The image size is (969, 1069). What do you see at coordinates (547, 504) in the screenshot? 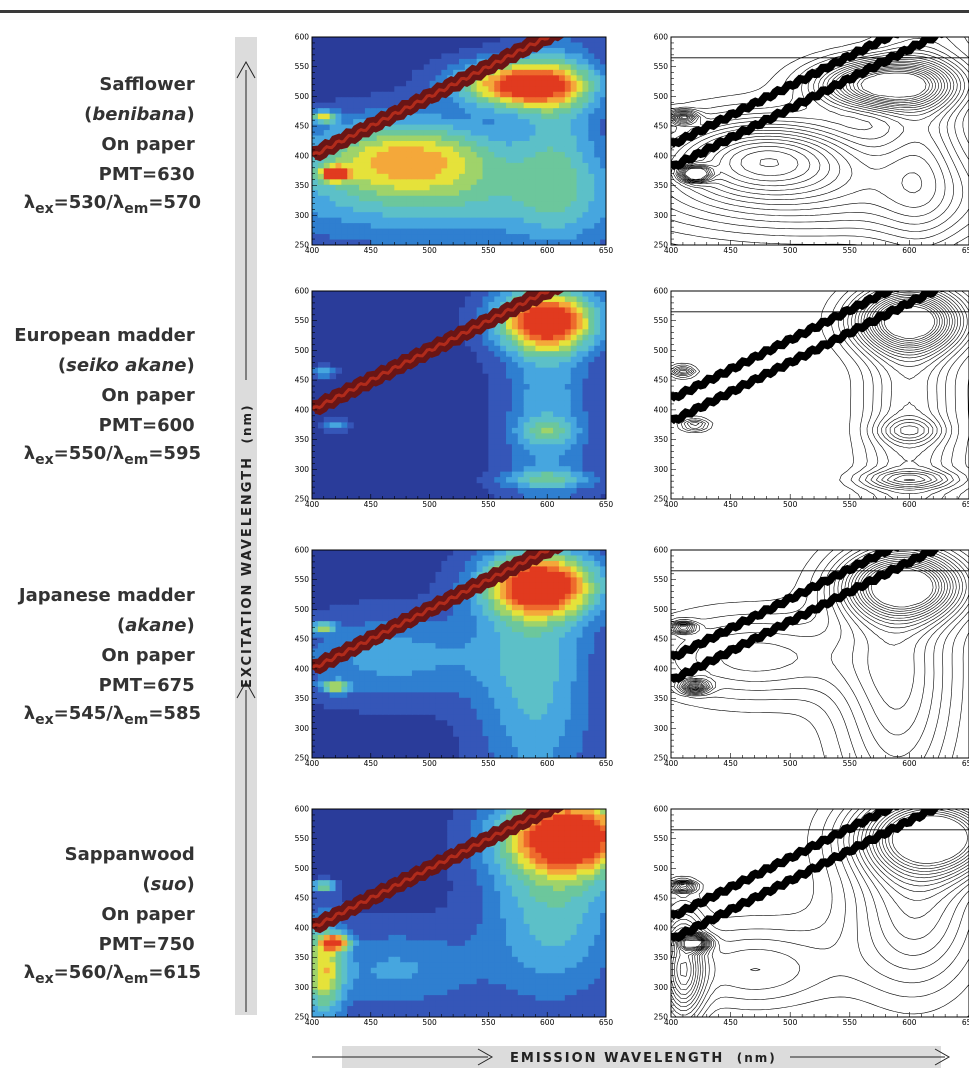
I see `x-tick-label: 600` at bounding box center [547, 504].